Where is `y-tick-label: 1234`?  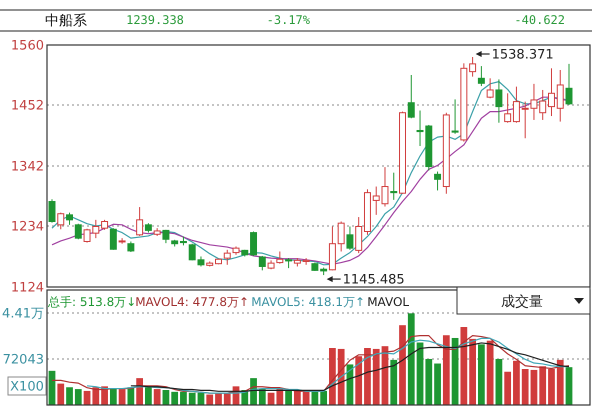 y-tick-label: 1234 is located at coordinates (27, 226).